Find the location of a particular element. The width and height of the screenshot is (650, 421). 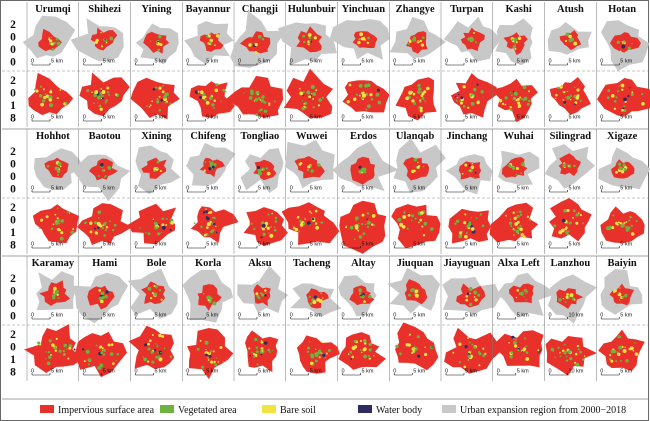

map-panel-jinchang-2000: 0 5 km is located at coordinates (469, 174).